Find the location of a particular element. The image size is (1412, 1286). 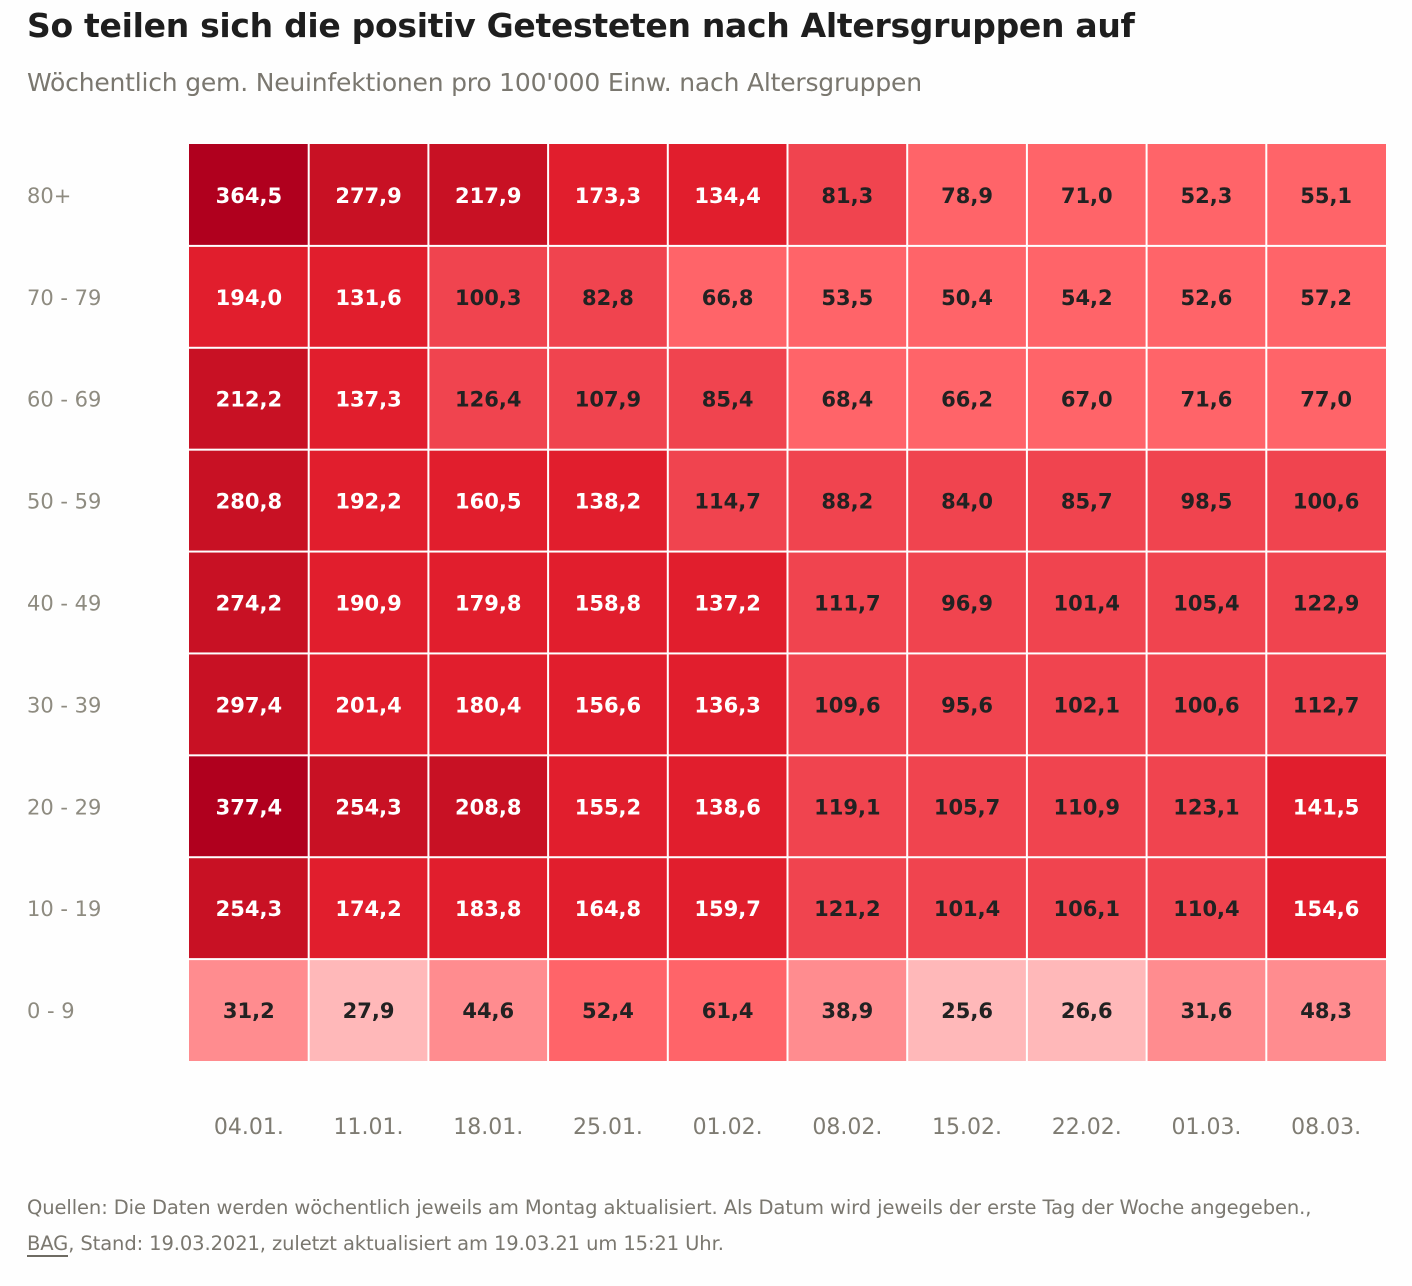

cell-value-label: 110,4 is located at coordinates (1206, 909).